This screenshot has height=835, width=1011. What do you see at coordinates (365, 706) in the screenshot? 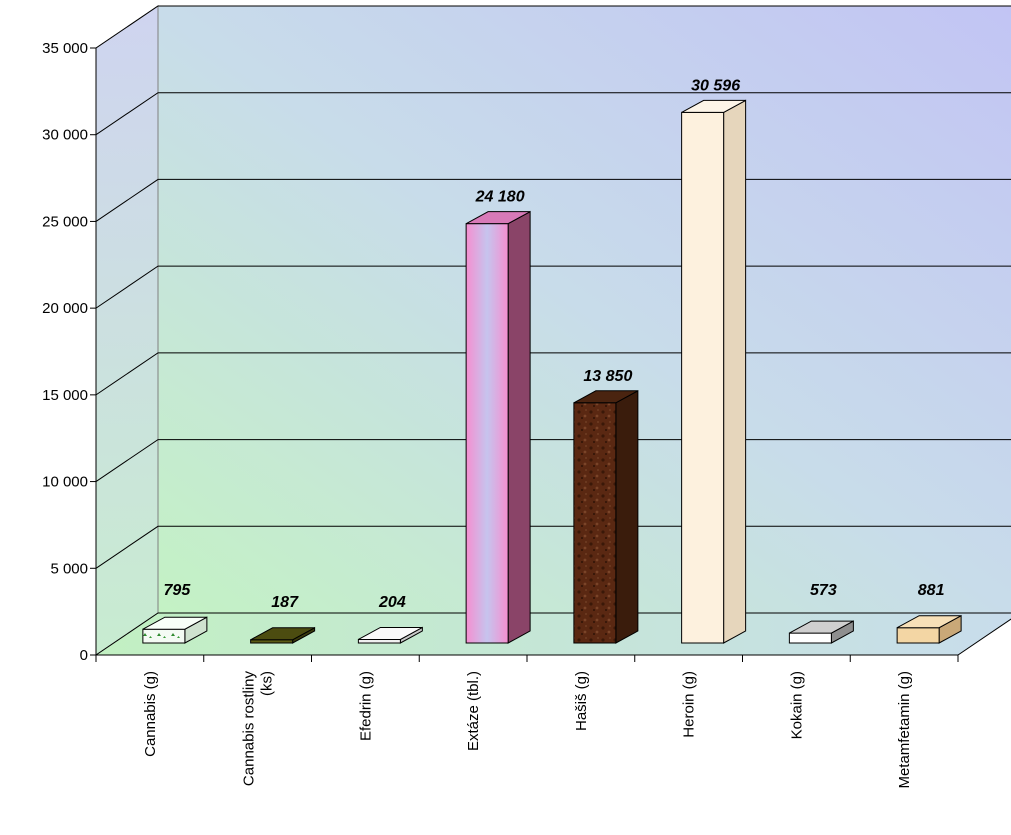
I see `x-tick-label: Efedrin (g)` at bounding box center [365, 706].